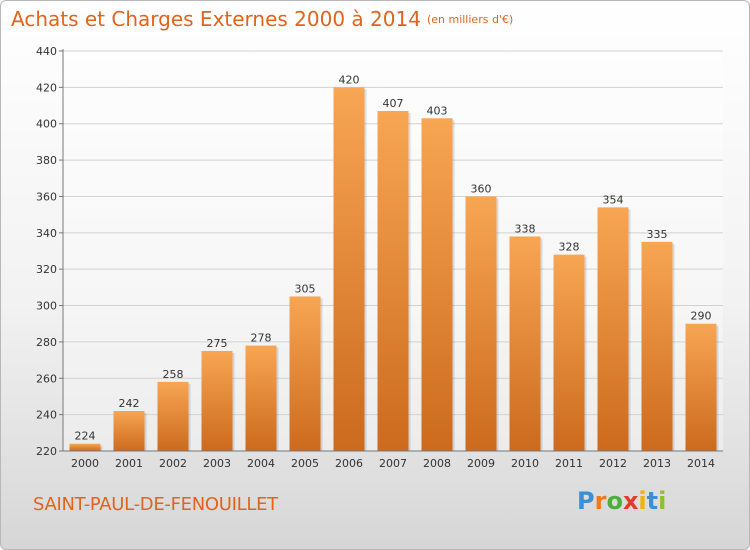 The image size is (750, 550). I want to click on logo-letter: x, so click(630, 501).